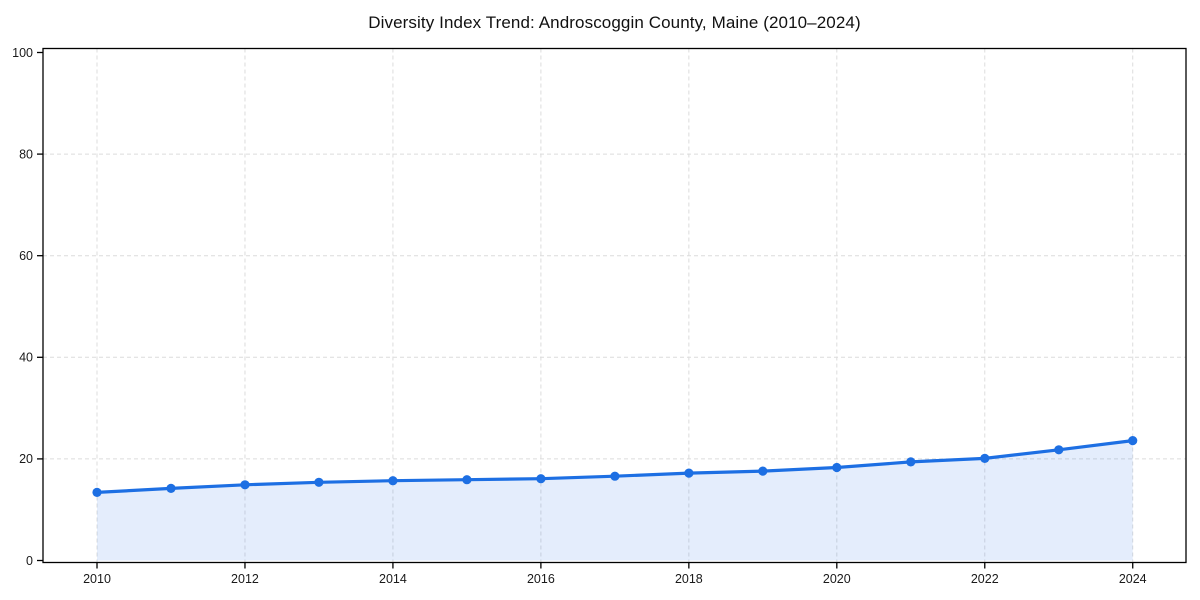  What do you see at coordinates (245, 579) in the screenshot?
I see `x-tick-label: 2012` at bounding box center [245, 579].